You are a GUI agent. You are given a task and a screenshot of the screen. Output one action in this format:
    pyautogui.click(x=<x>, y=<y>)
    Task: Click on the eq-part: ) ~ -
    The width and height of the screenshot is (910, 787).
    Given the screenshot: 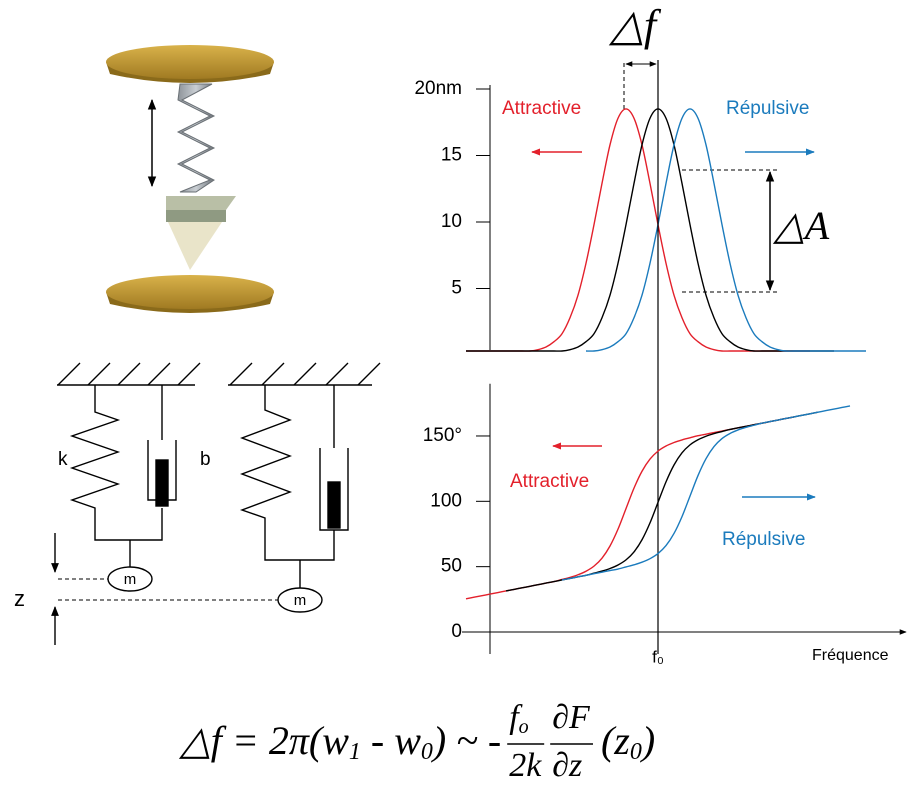 What is the action you would take?
    pyautogui.click(x=466, y=740)
    